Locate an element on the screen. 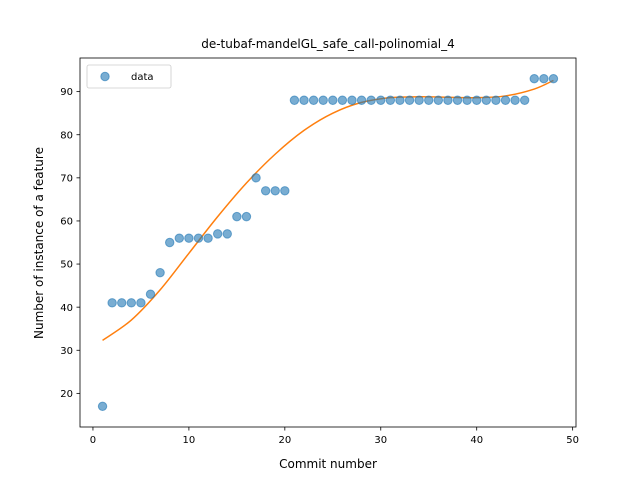  x-axis: 0 10 20 30 40 50 is located at coordinates (334, 436).